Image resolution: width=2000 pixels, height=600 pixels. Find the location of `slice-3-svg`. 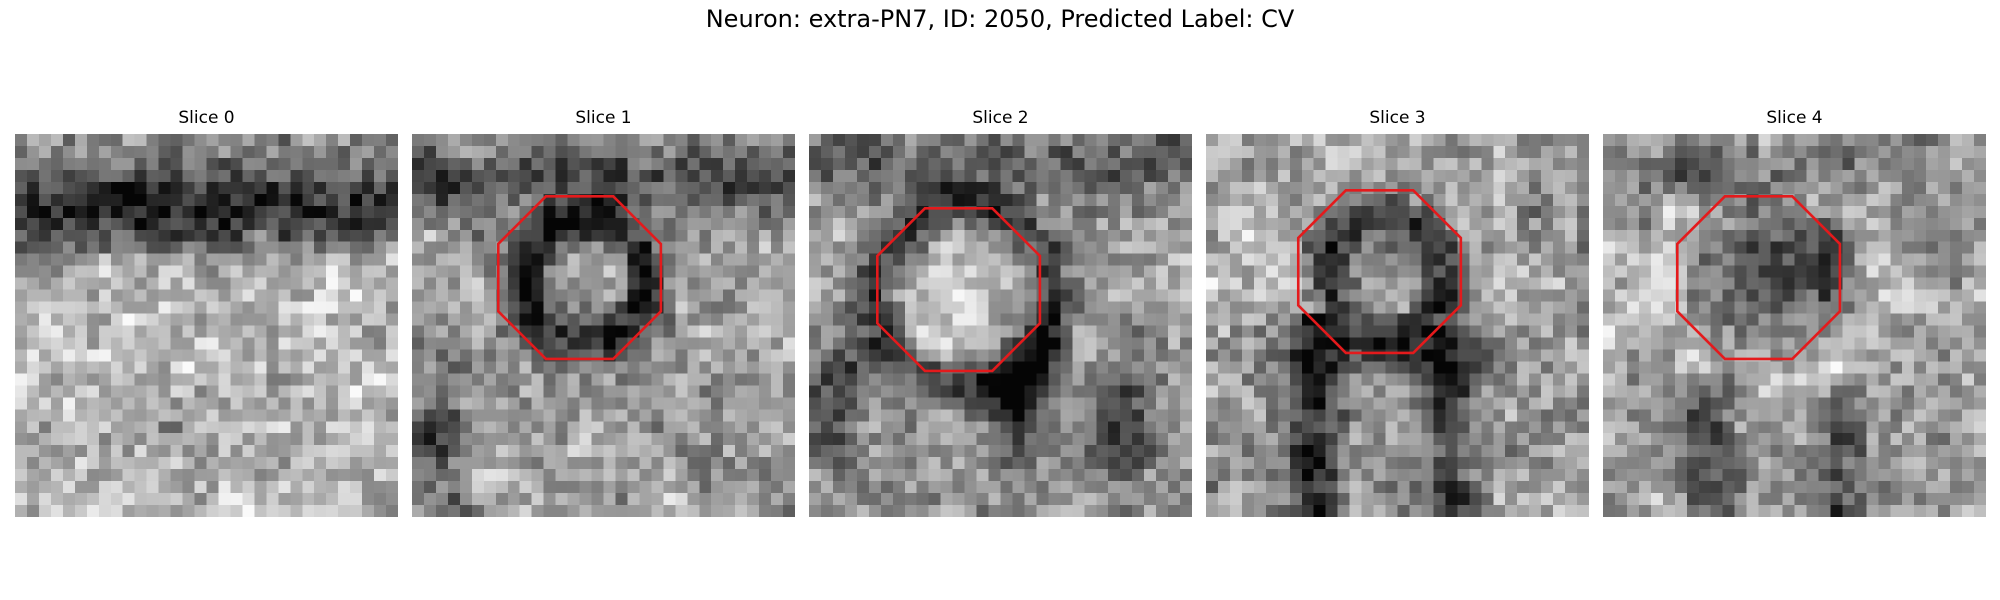

slice-3-svg is located at coordinates (1397, 325).